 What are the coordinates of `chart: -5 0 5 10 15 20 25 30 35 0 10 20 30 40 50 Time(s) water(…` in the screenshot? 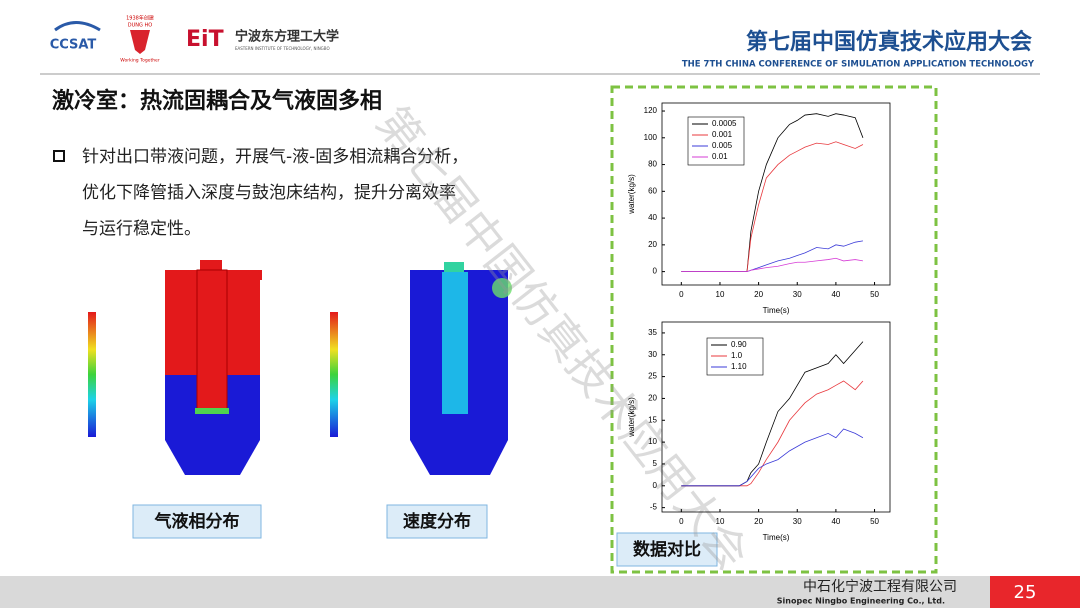 It's located at (759, 431).